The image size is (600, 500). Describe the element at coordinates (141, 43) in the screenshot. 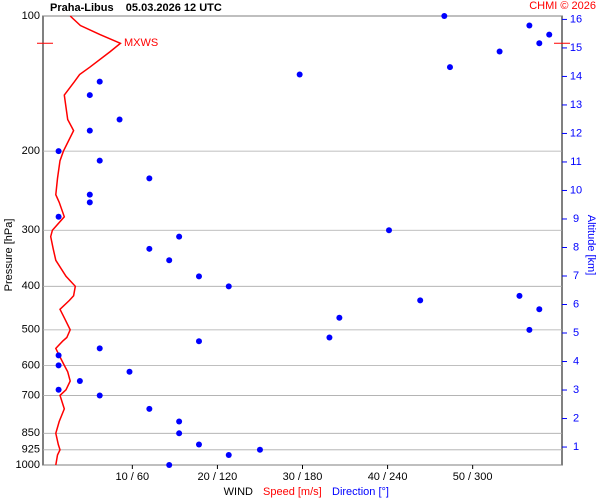

I see `annotation-label: MXWS` at that location.